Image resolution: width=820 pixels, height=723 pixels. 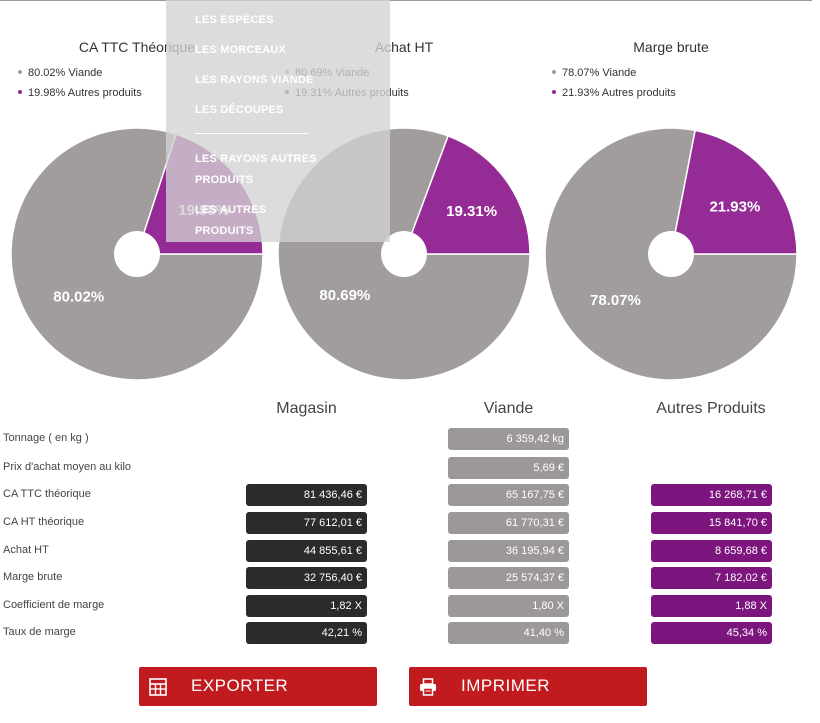 What do you see at coordinates (508, 439) in the screenshot?
I see `cell-viande: 6 359,42 kg` at bounding box center [508, 439].